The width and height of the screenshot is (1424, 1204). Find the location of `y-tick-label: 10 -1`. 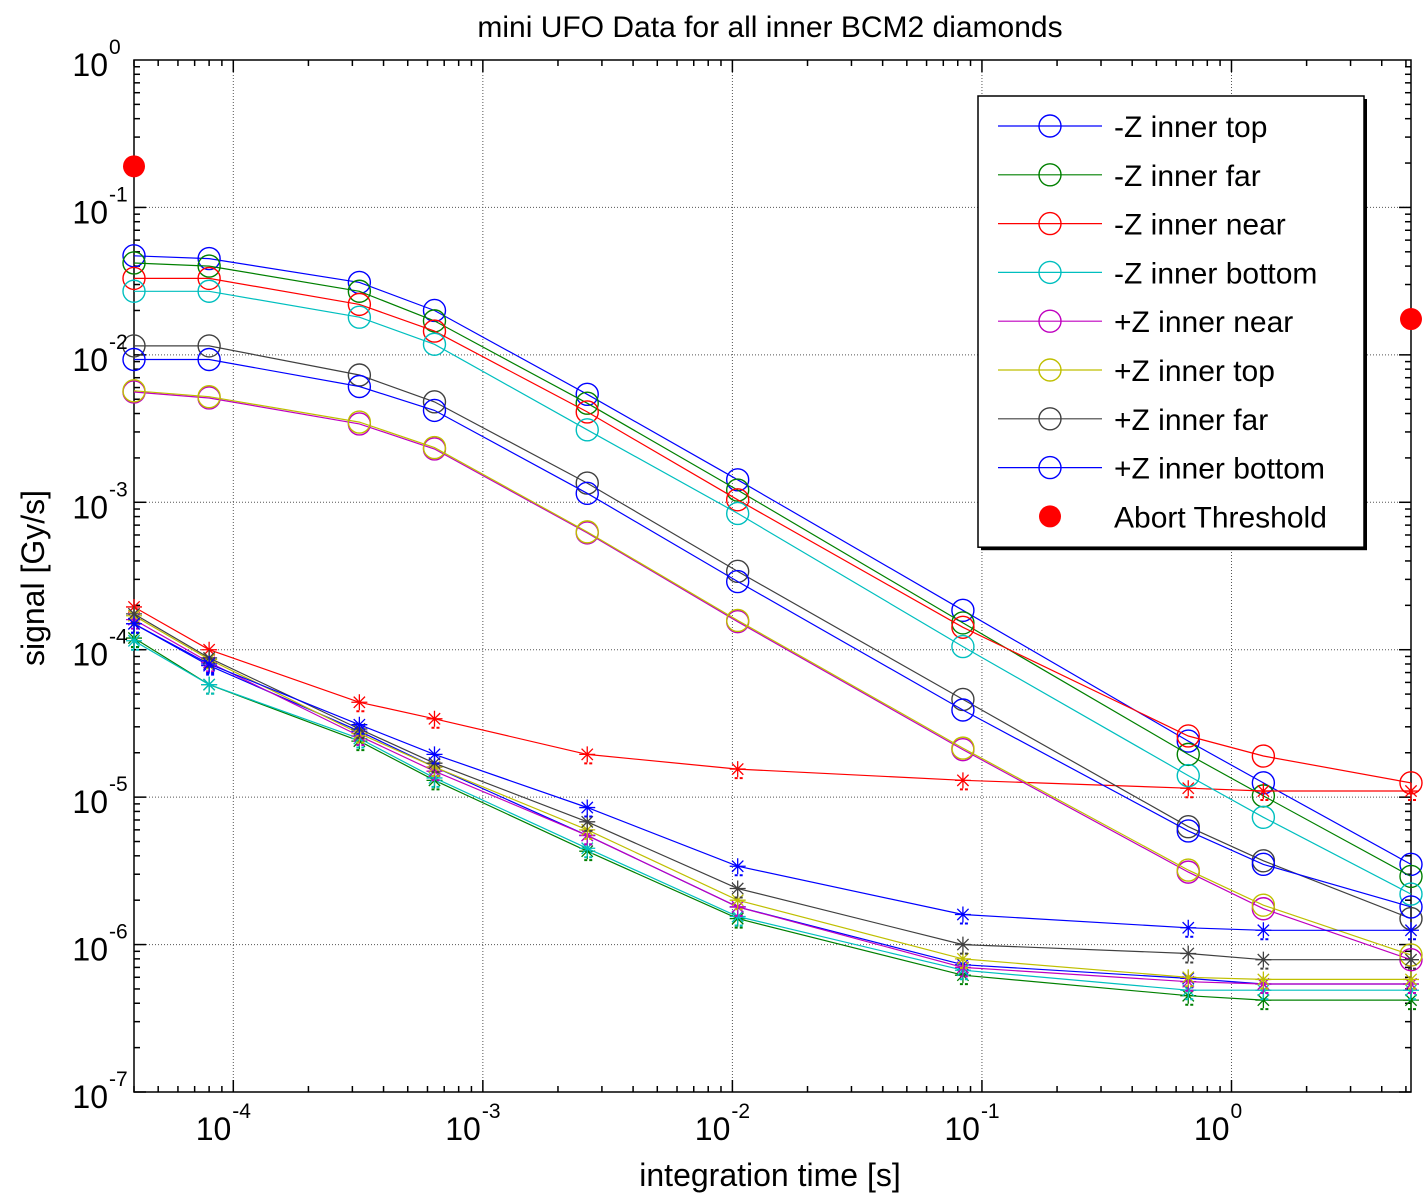

y-tick-label: 10 -1 is located at coordinates (99, 206).